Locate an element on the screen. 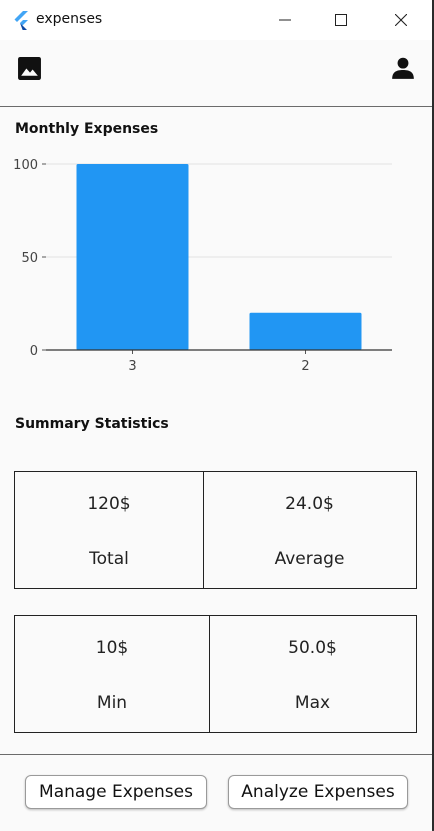  stat-min: 10$ Min is located at coordinates (112, 674).